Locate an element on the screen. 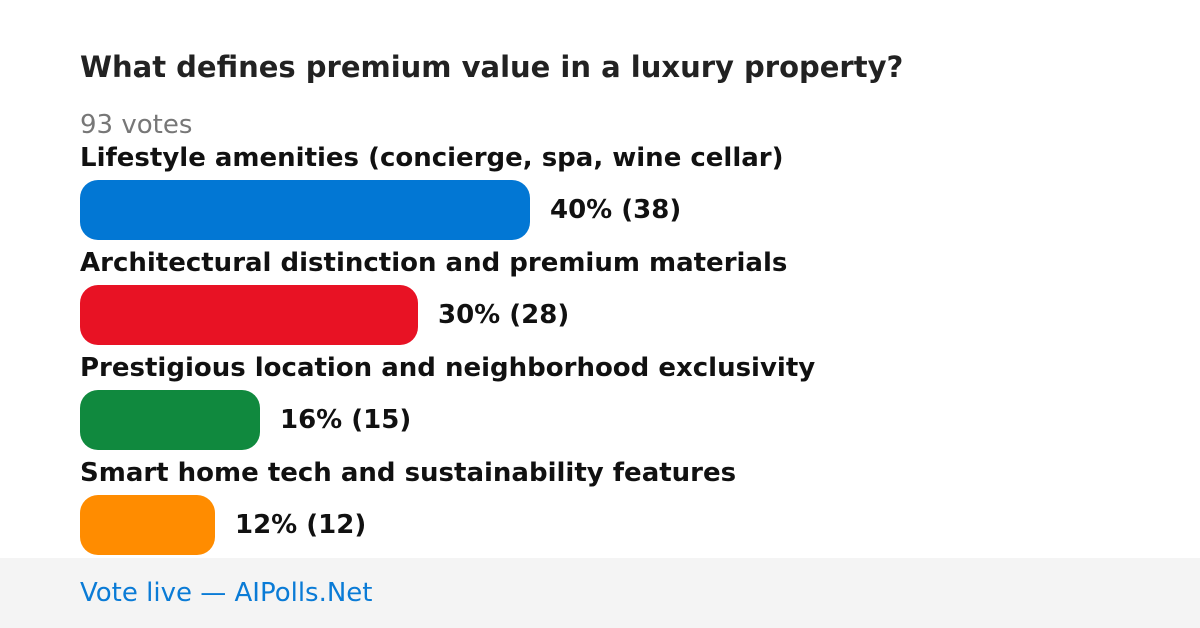  option-value-label: 16% (15) is located at coordinates (346, 420).